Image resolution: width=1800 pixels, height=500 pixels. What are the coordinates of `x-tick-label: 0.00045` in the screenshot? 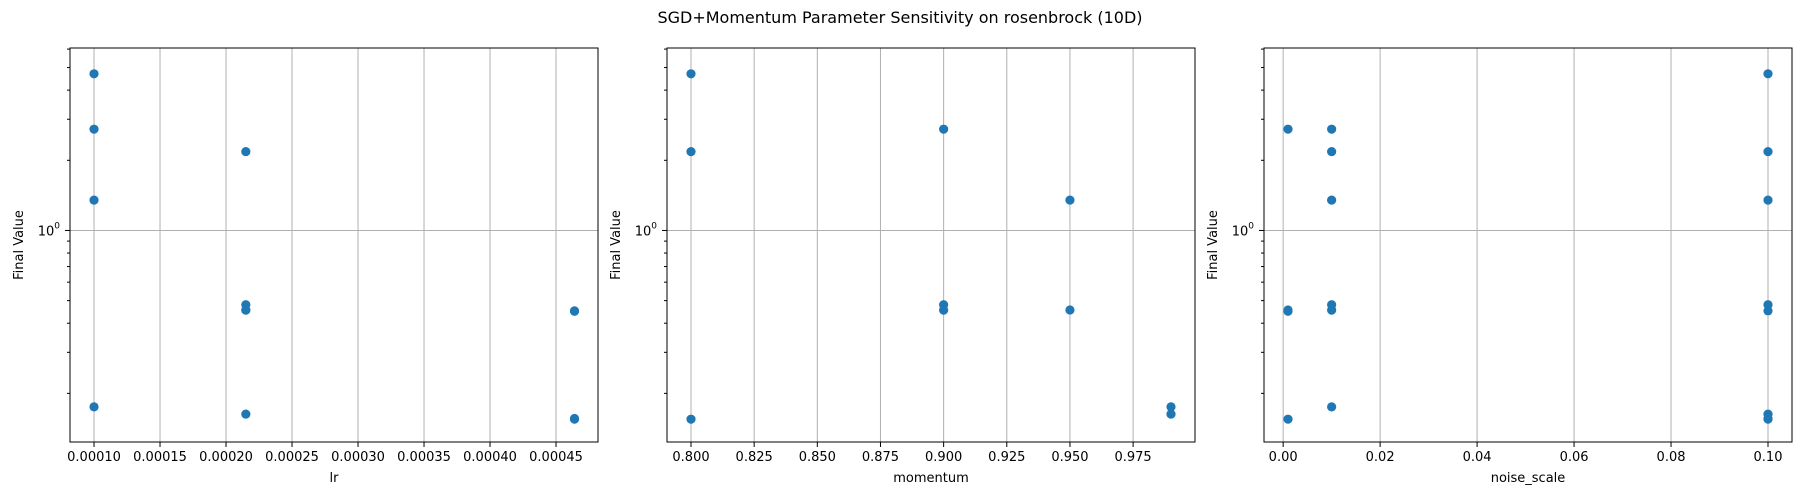 It's located at (556, 457).